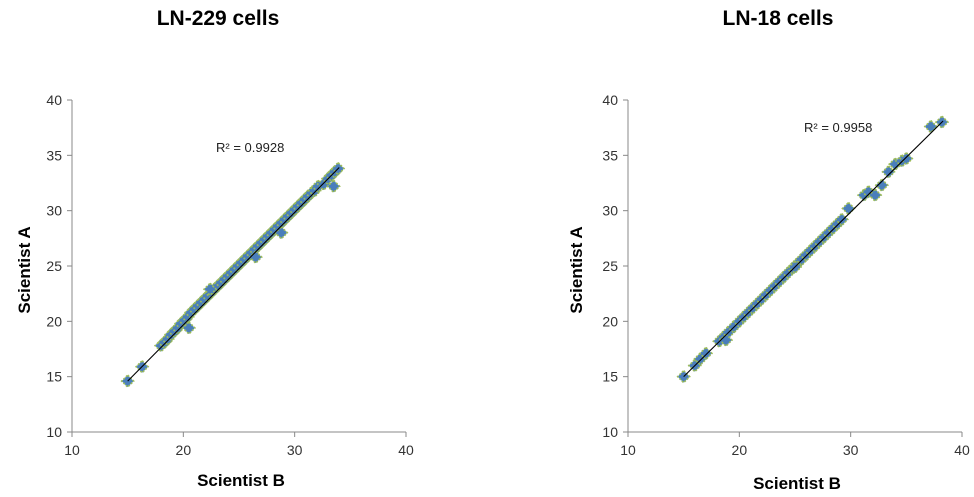 The height and width of the screenshot is (497, 974). Describe the element at coordinates (218, 18) in the screenshot. I see `chart-title: LN-229 cells` at that location.